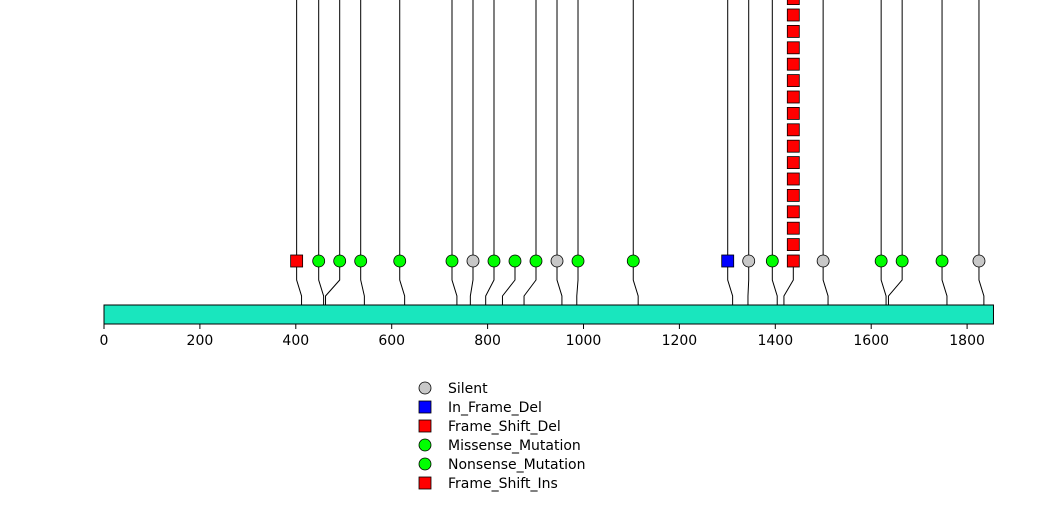 Image resolution: width=1047 pixels, height=524 pixels. I want to click on legend-label: Missense_Mutation, so click(514, 446).